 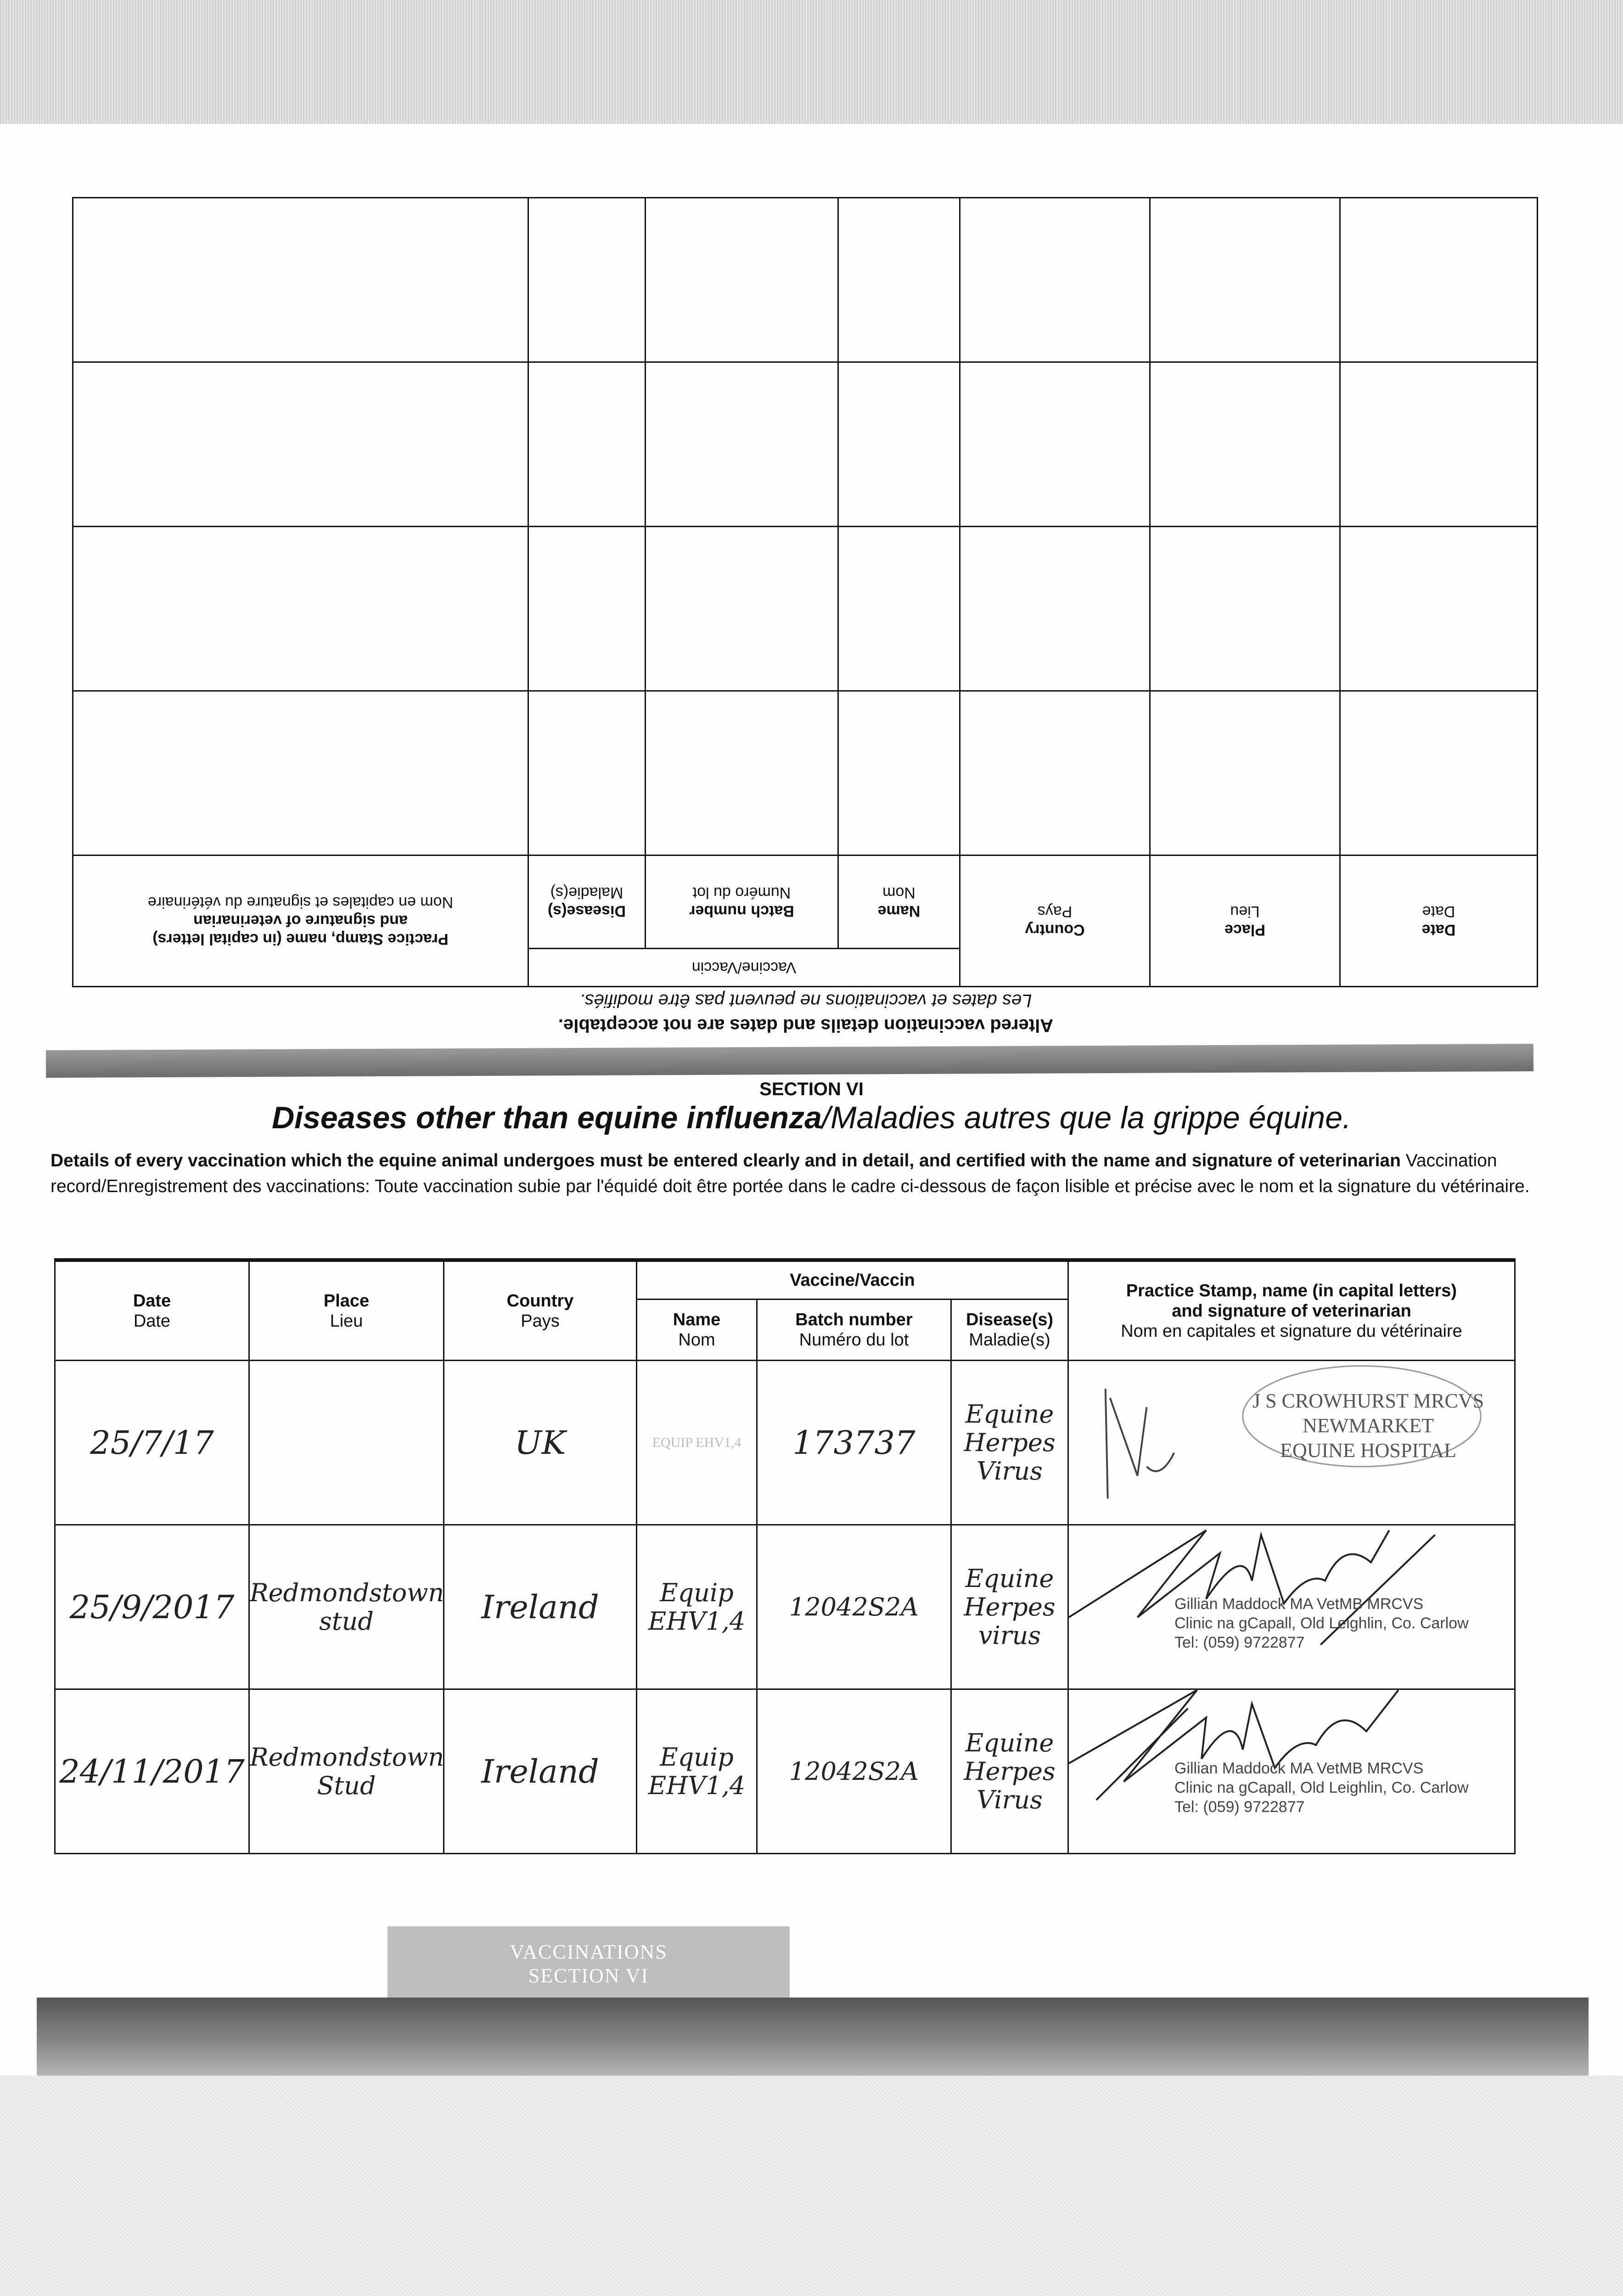 I want to click on cell-country: UK, so click(x=540, y=1443).